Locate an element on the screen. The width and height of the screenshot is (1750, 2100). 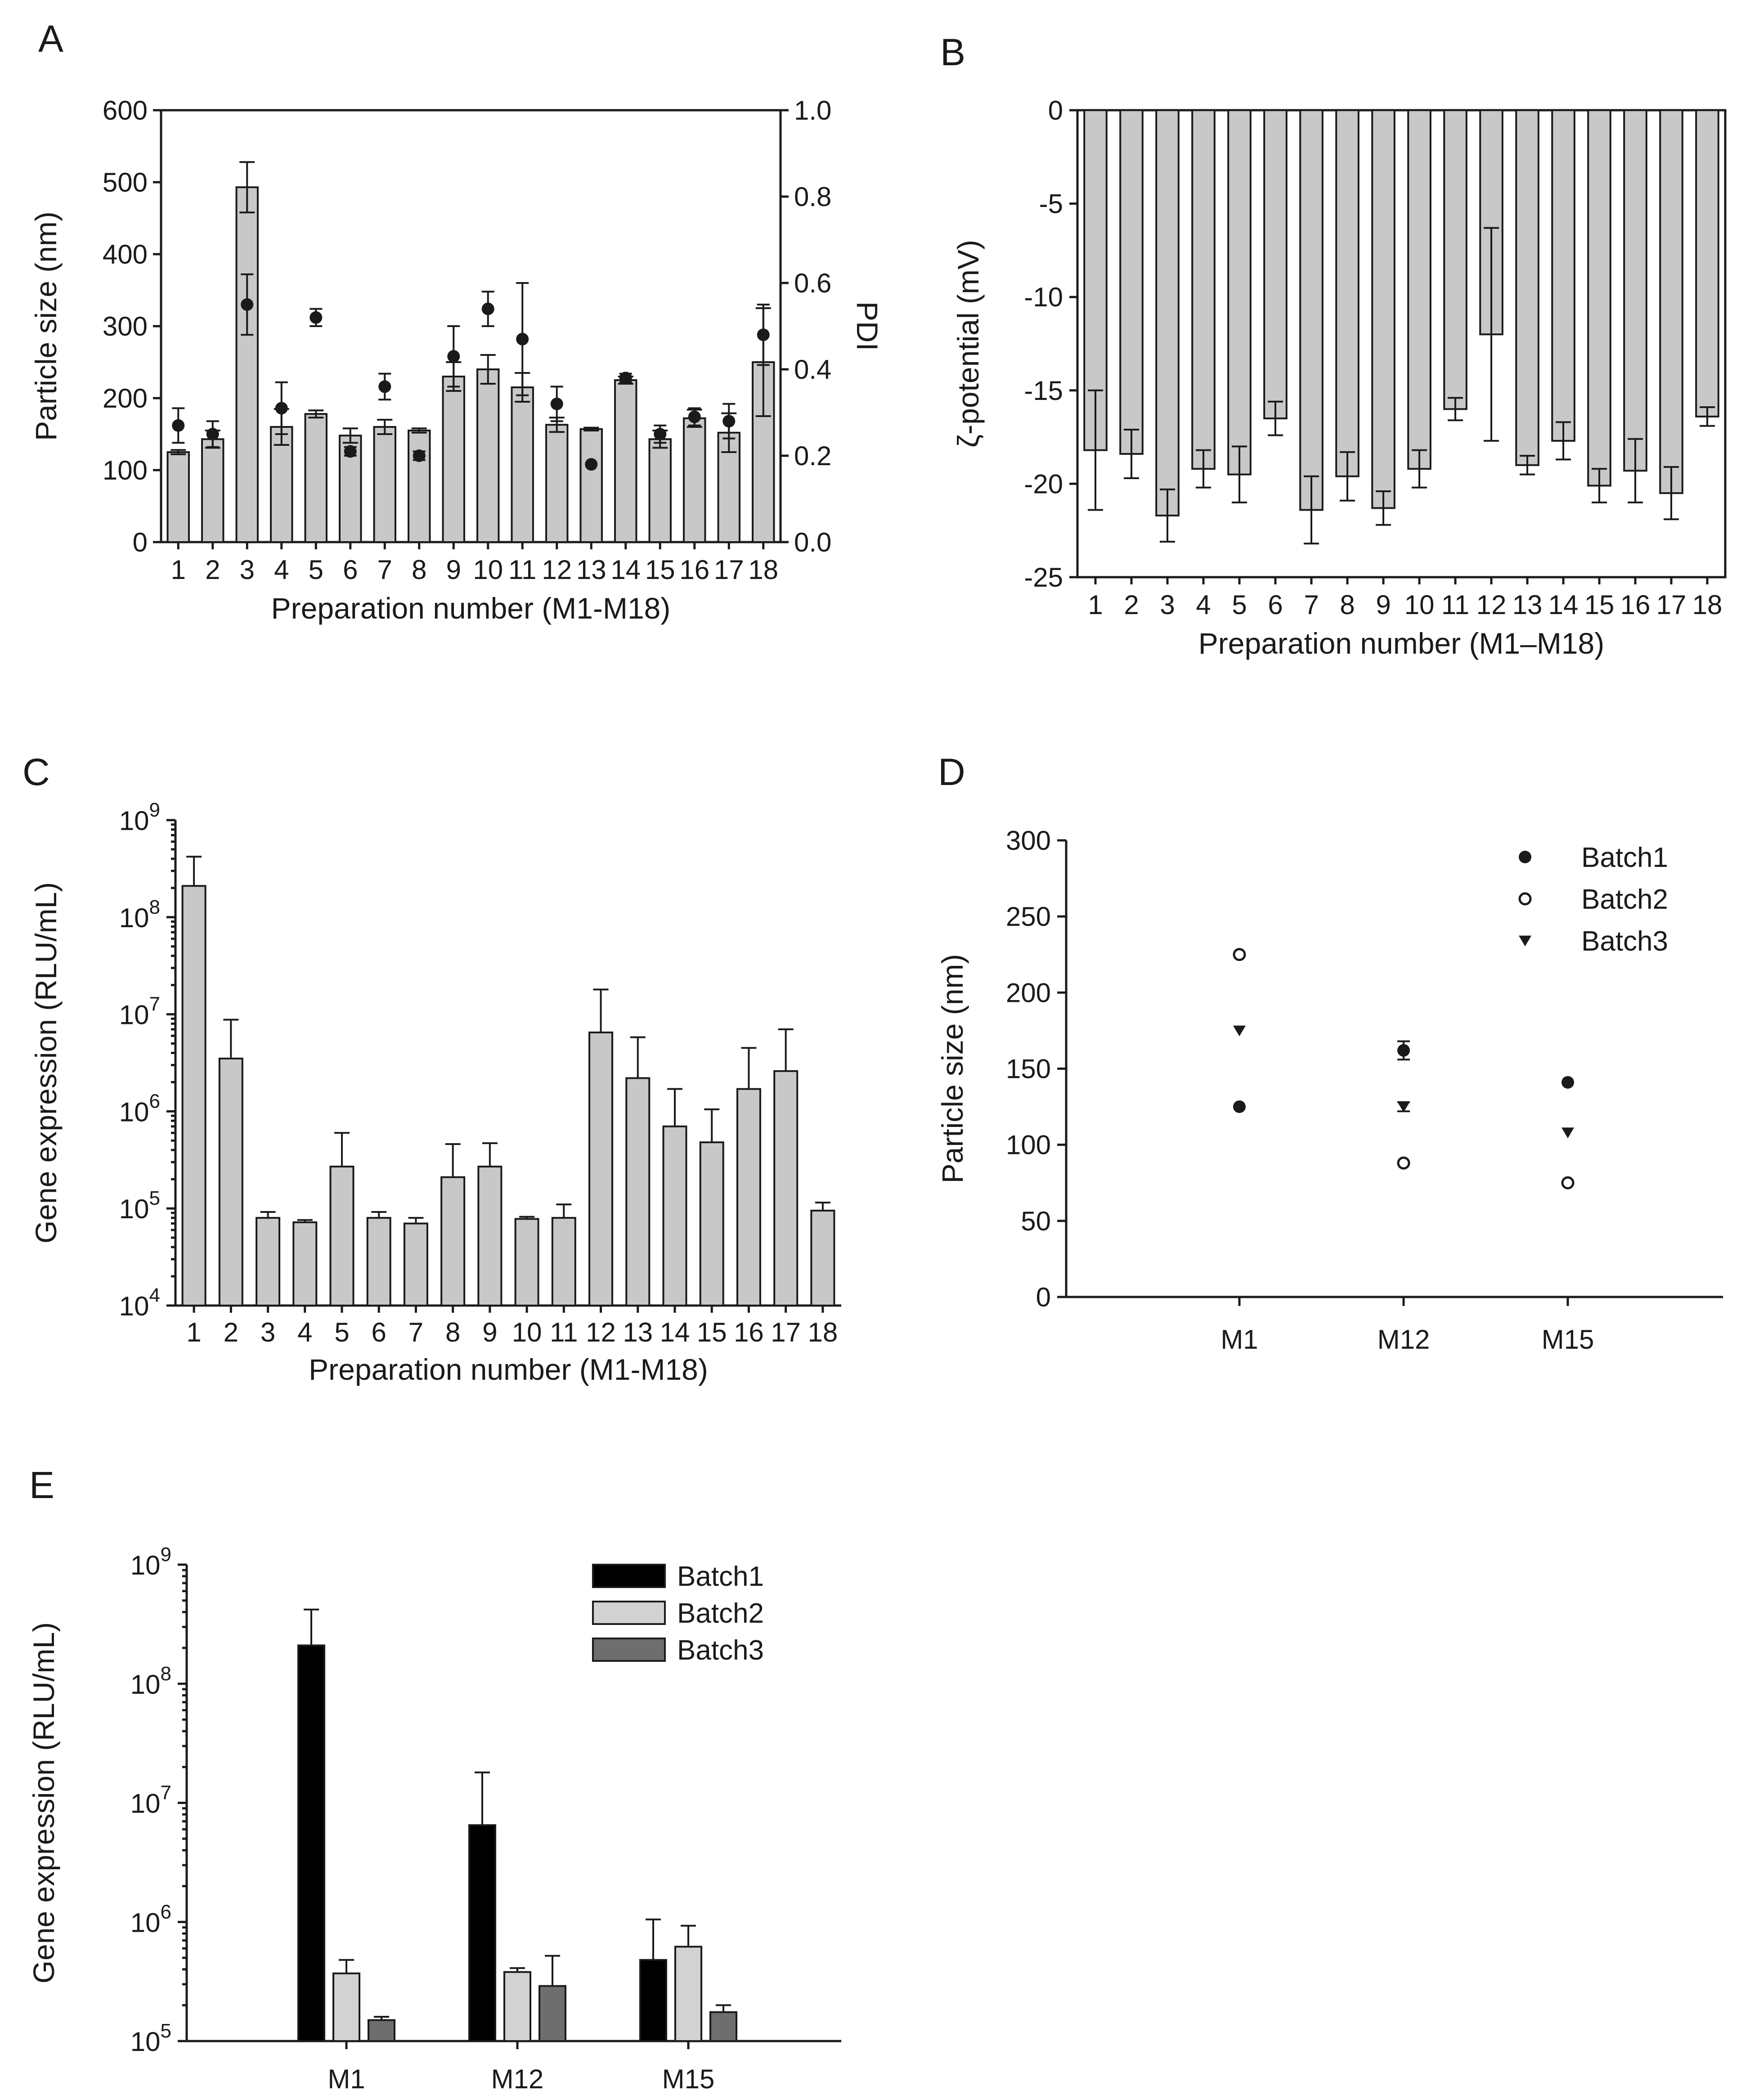
panel-a-xtick-label: 4 is located at coordinates (281, 570).